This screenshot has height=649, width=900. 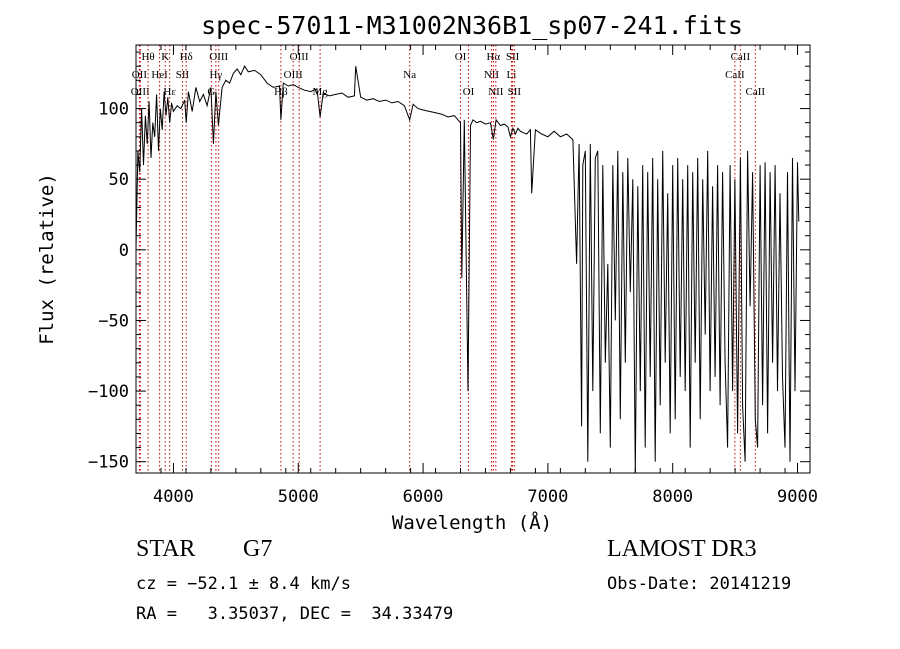 What do you see at coordinates (469, 92) in the screenshot?
I see `line-marker-label-17: OI` at bounding box center [469, 92].